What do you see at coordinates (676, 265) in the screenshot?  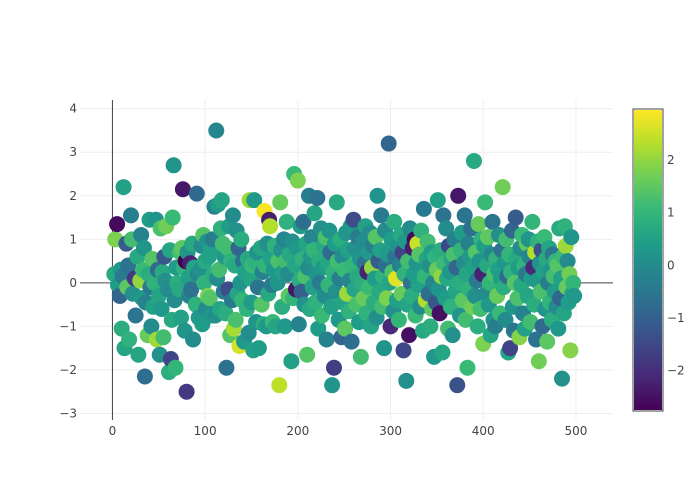 I see `colorbar-tick-labels: −2 −1 0 1 2` at bounding box center [676, 265].